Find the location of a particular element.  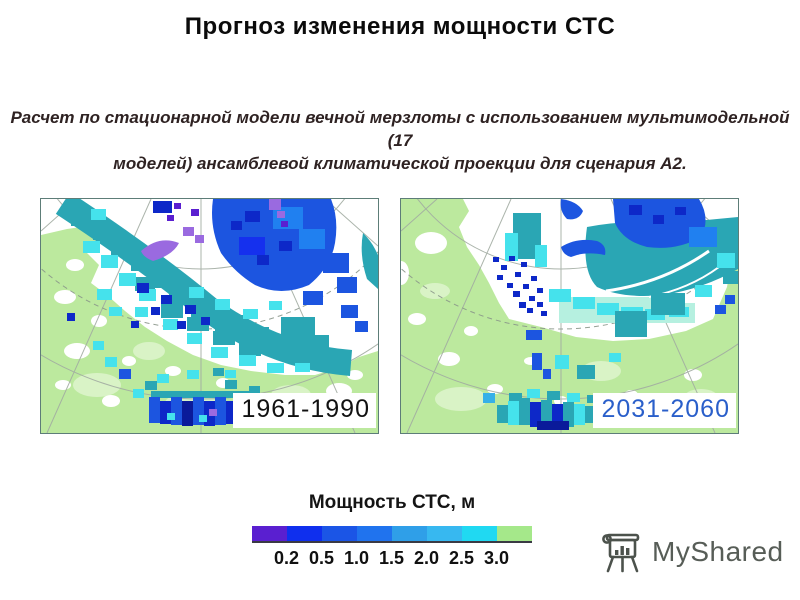

legend: Мощность СТС, м 0.2 0.5 1.0 1.5 2.0 2.5 3.0 is located at coordinates (392, 530).